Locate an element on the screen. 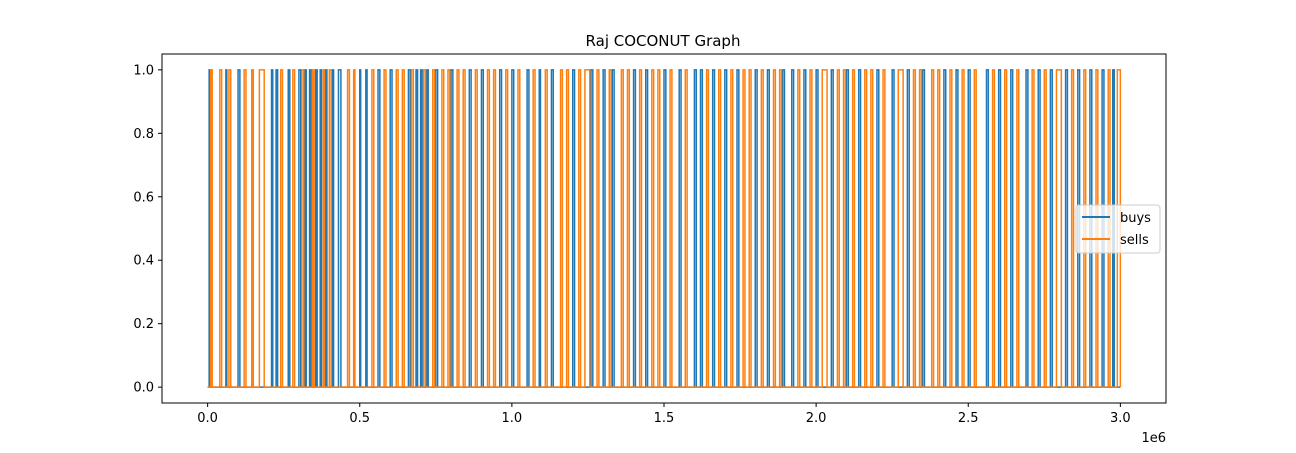  legend: buys sells is located at coordinates (1118, 229).